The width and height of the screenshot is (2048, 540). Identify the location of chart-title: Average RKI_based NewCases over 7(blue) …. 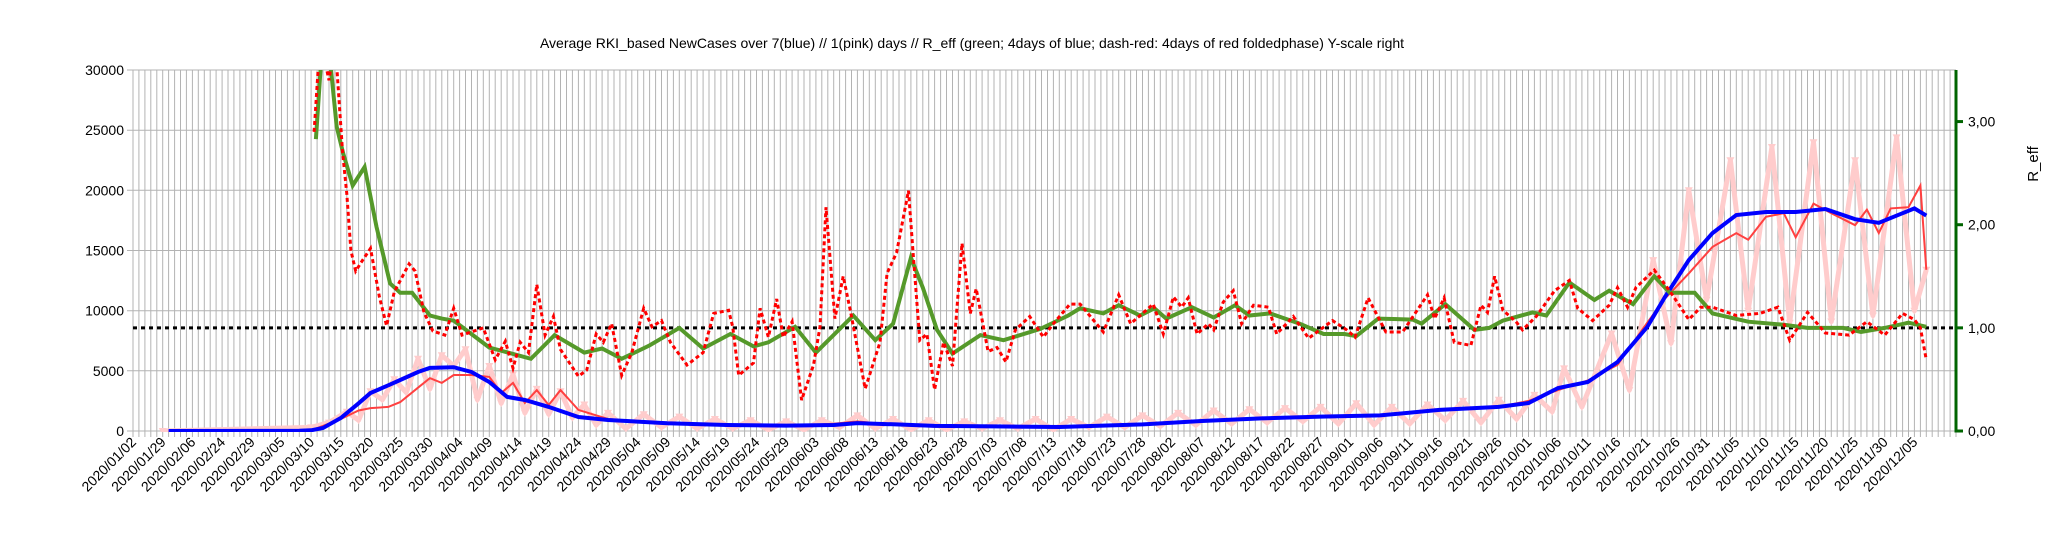
(972, 43).